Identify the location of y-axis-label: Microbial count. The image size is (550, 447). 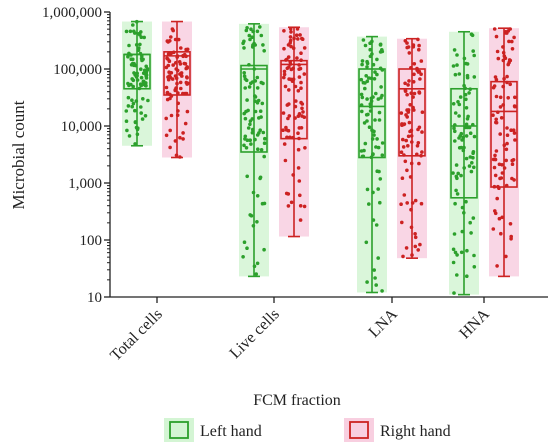
(18, 154).